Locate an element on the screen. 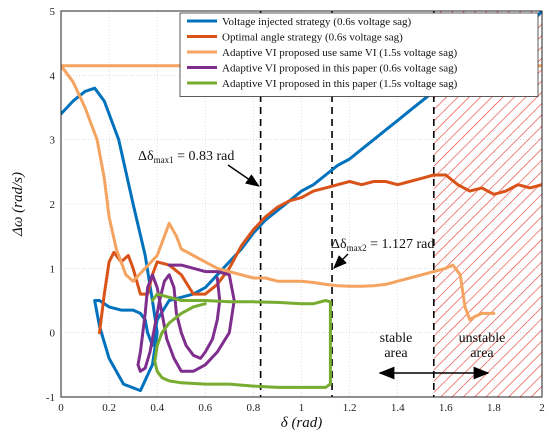 The height and width of the screenshot is (435, 550). y-tick-label: 5 is located at coordinates (53, 12).